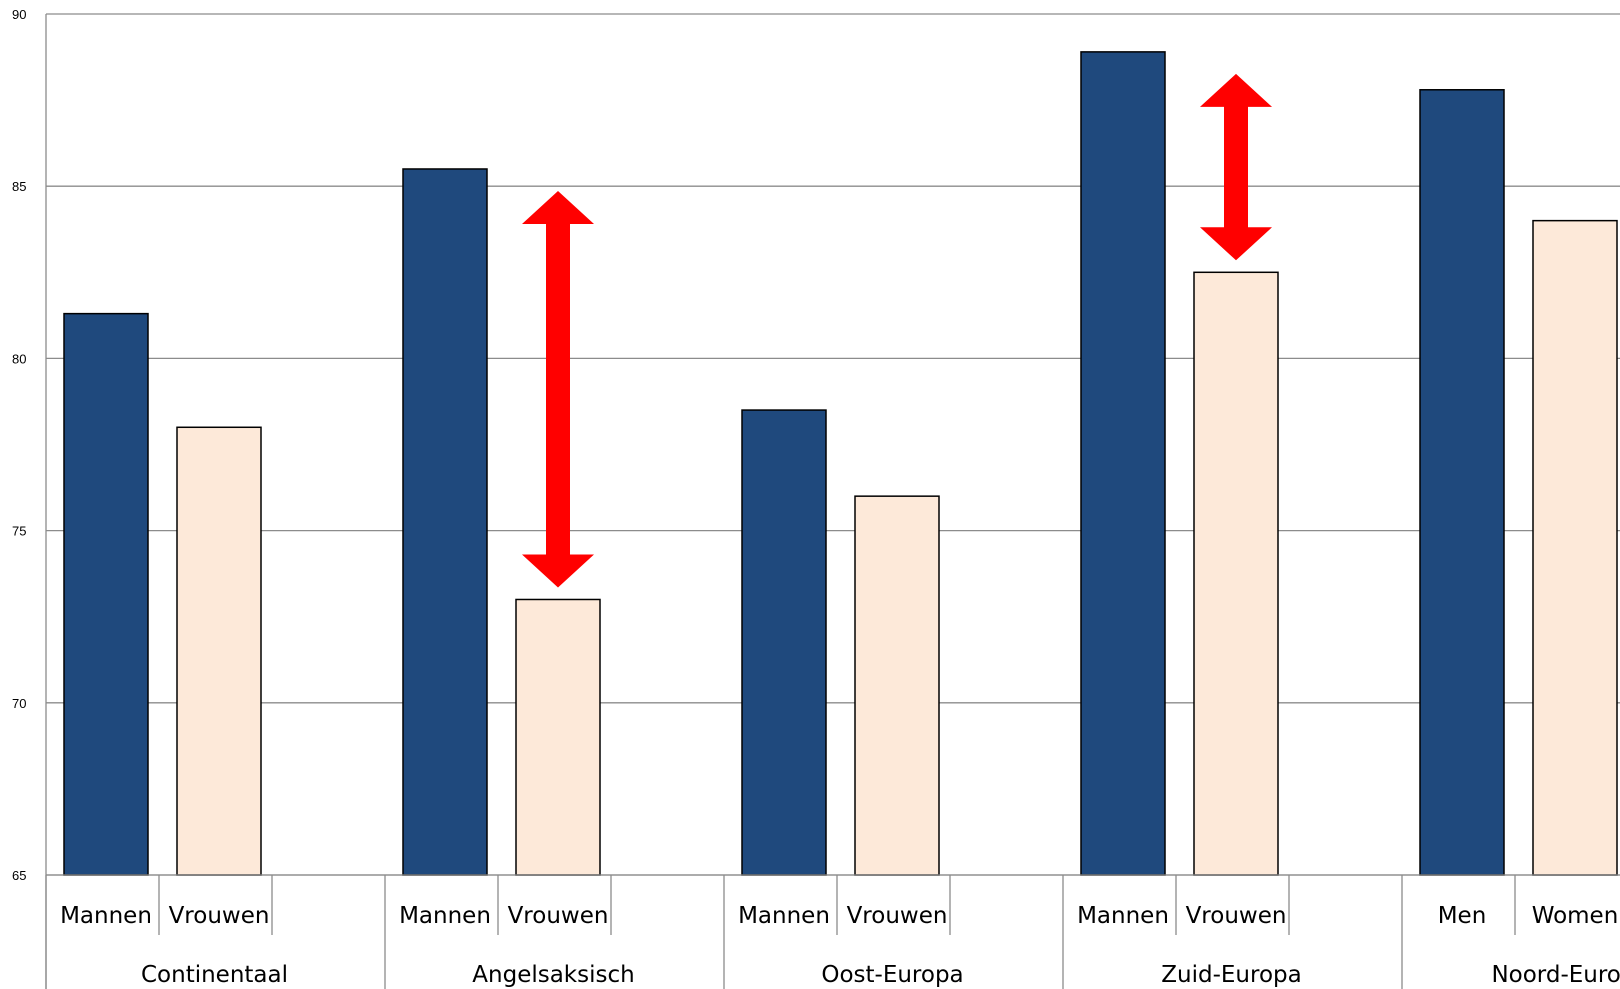  What do you see at coordinates (1231, 975) in the screenshot?
I see `group-label: Zuid-Europa` at bounding box center [1231, 975].